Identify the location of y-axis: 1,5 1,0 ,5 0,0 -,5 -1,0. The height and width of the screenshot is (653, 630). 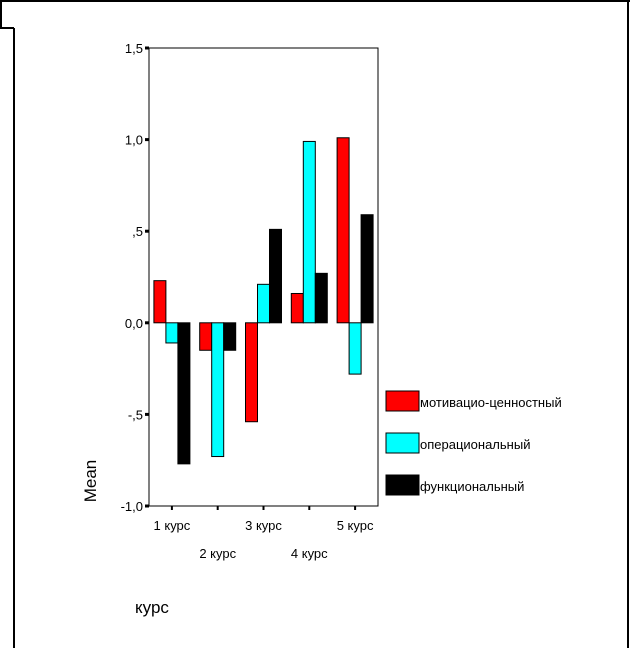
(135, 277).